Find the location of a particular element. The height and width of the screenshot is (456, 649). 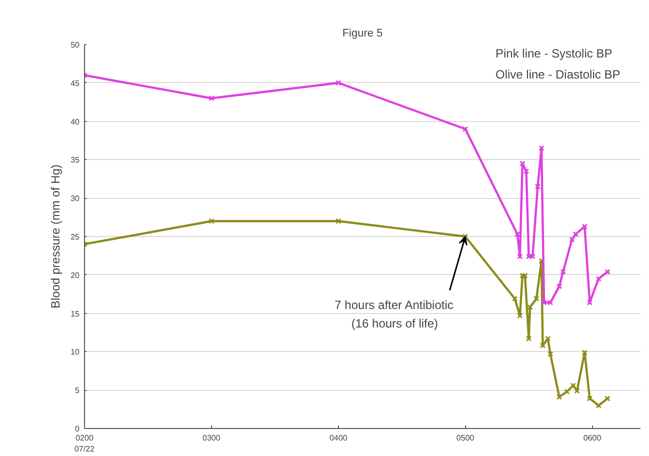

x-tick-label: 0400 is located at coordinates (338, 438).